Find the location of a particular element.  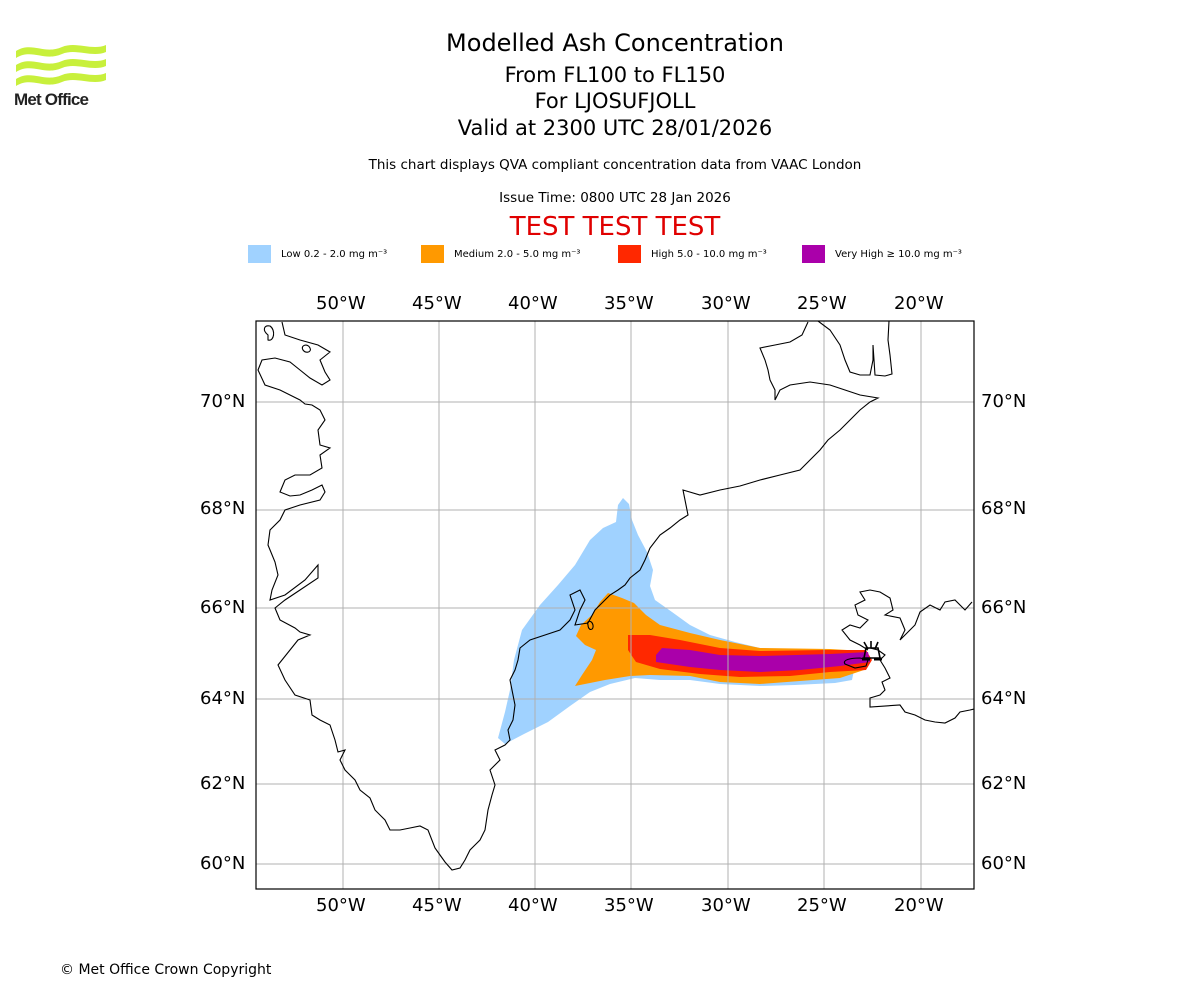

legend-swatch-low is located at coordinates (259, 254).